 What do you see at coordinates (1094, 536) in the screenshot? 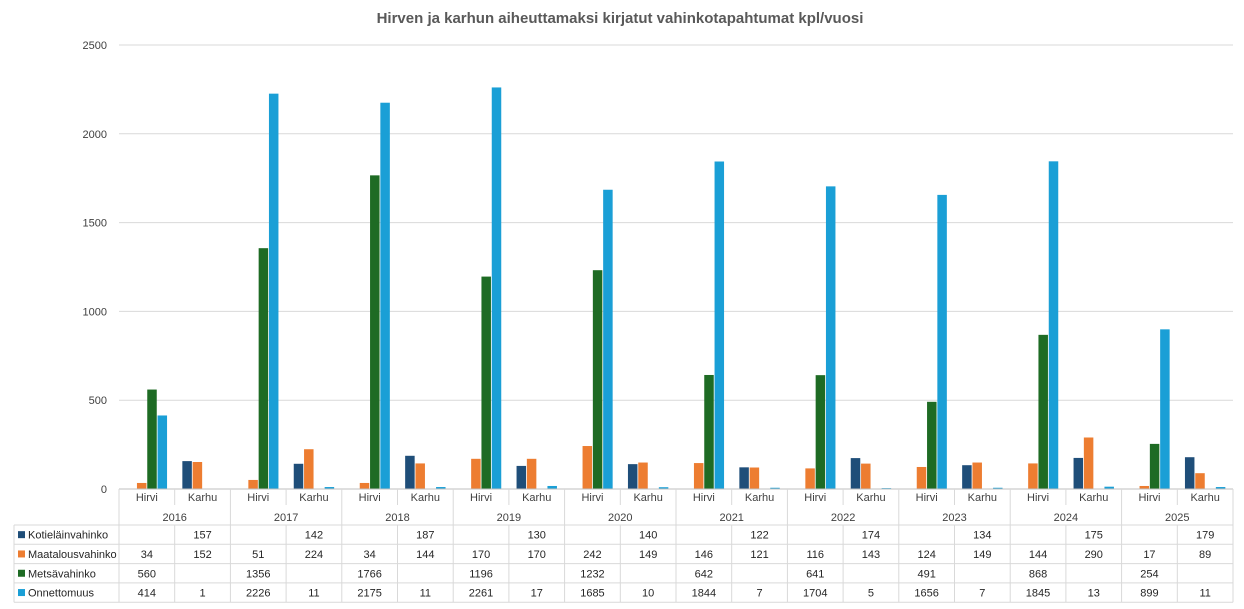
I see `data-label: 175` at bounding box center [1094, 536].